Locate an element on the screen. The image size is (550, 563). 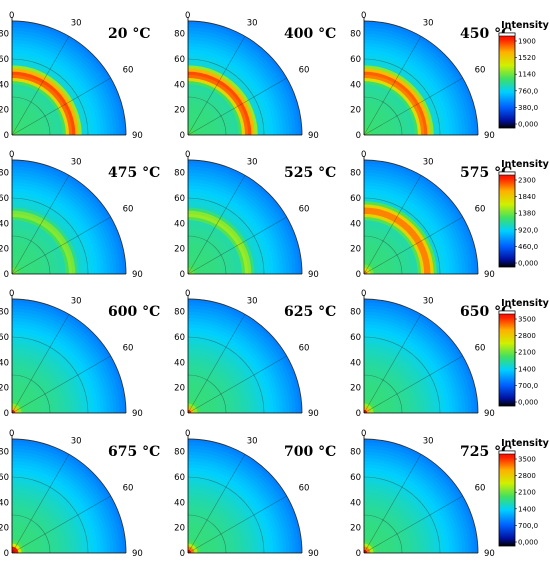
temperature-label: 475 °C is located at coordinates (134, 173).